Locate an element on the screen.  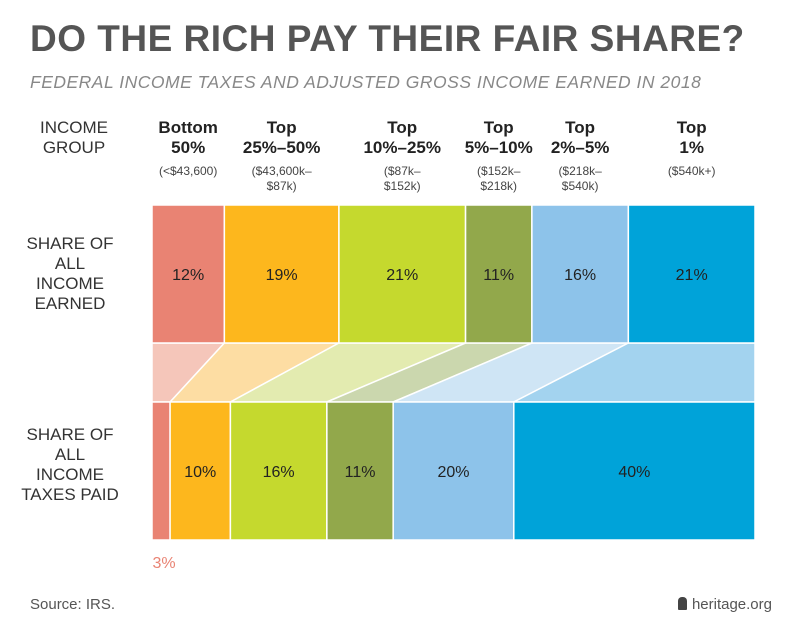
income-group-header: Bottom 50% (<$43,600) is located at coordinates (188, 148).